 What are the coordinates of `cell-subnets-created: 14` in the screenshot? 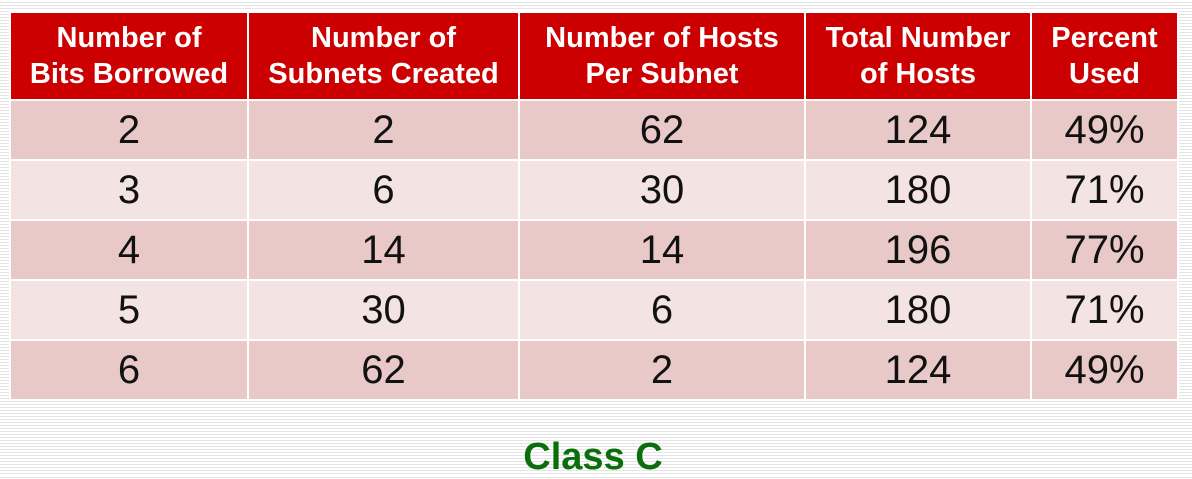 It's located at (383, 250).